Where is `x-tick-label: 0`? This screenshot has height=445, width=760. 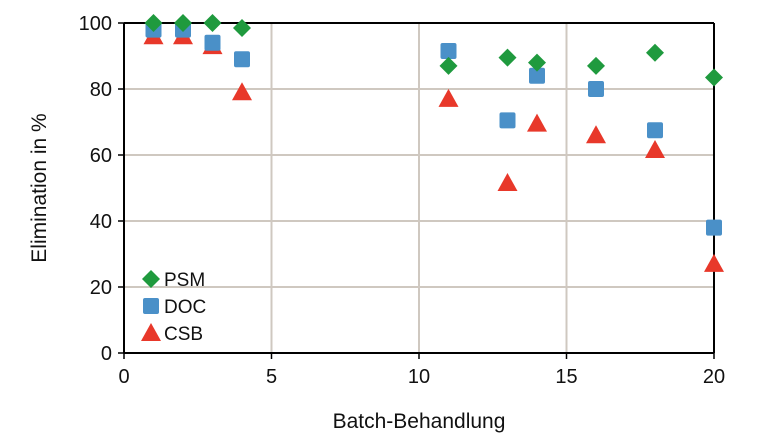 x-tick-label: 0 is located at coordinates (123, 377).